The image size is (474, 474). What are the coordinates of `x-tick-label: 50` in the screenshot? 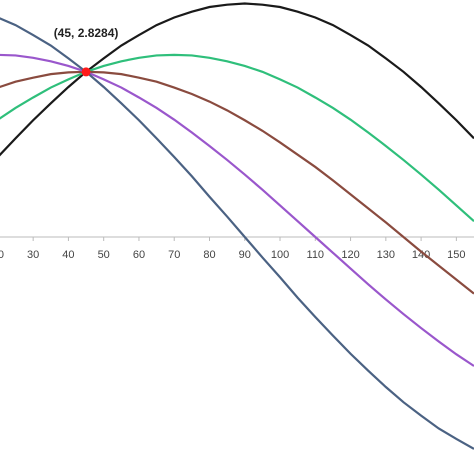 It's located at (104, 255).